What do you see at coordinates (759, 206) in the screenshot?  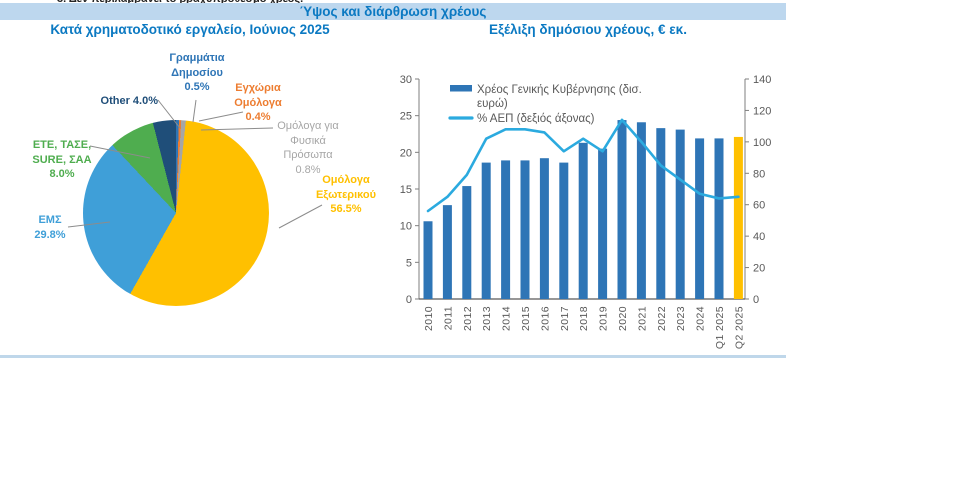 I see `y-axis-right-label: 60` at bounding box center [759, 206].